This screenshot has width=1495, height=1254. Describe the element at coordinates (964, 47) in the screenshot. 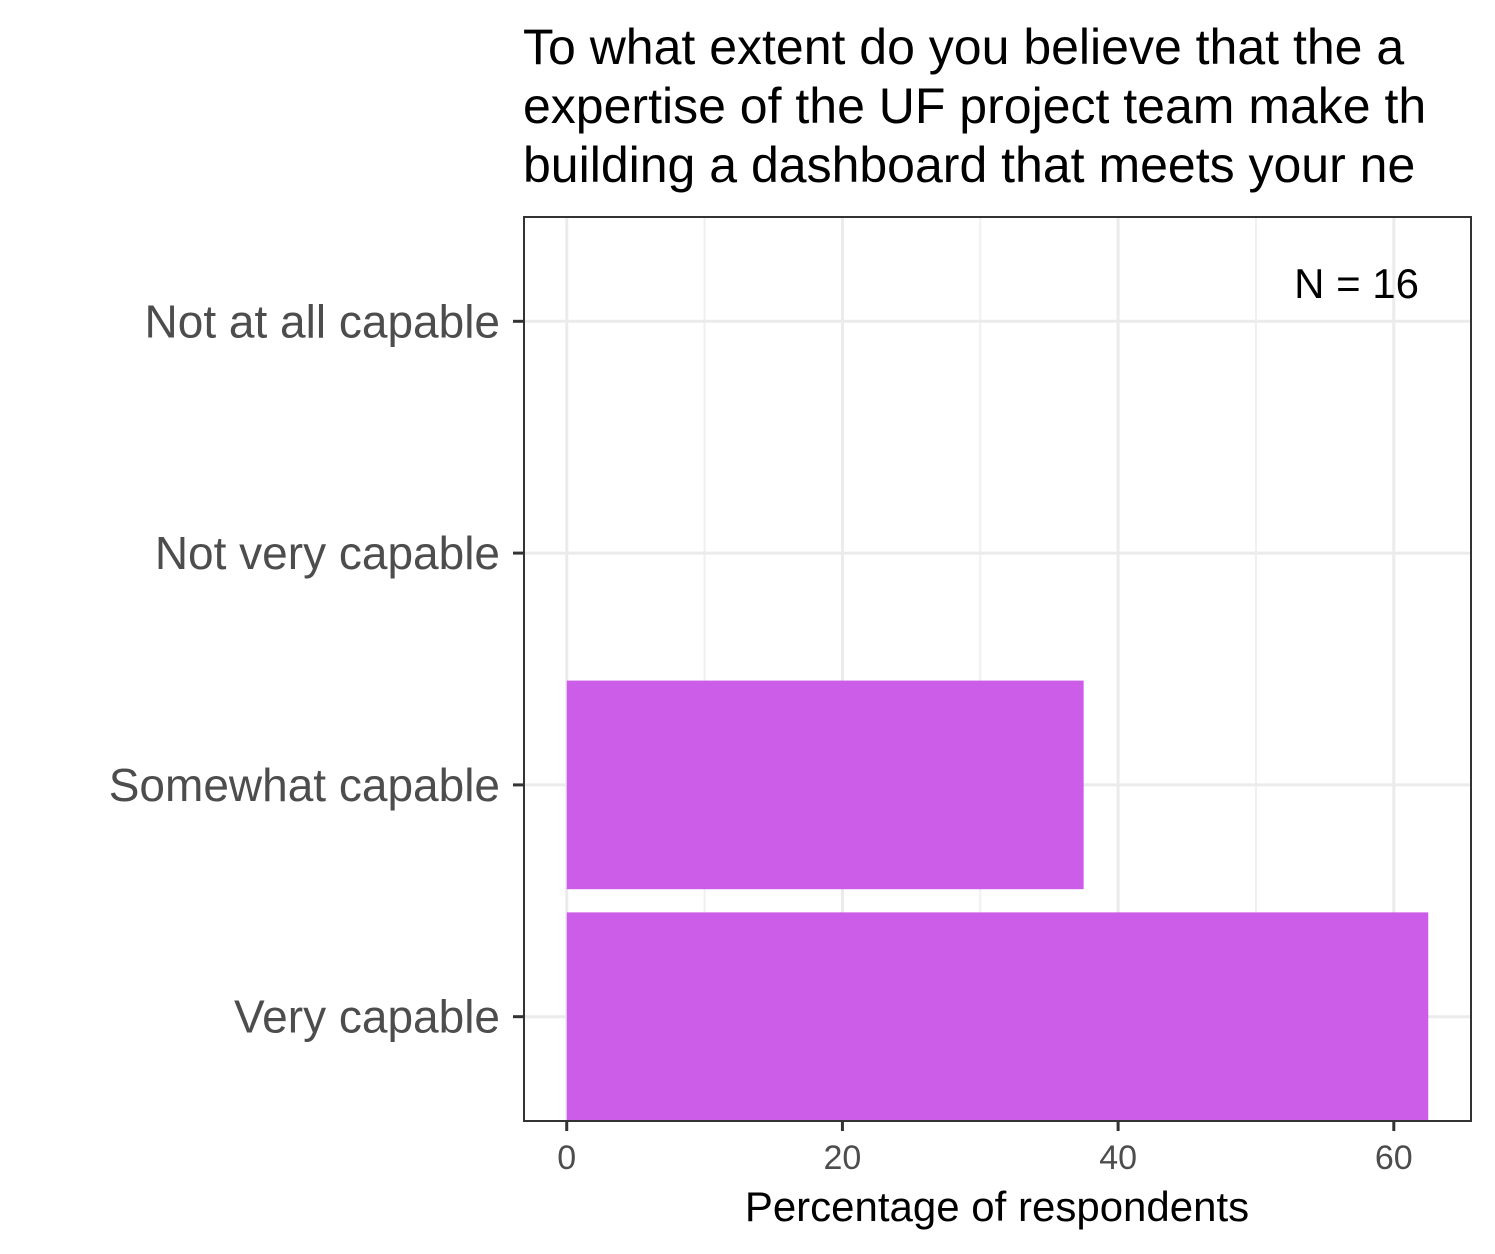

I see `chart-title-line-1: To what extent do you believe that the a` at that location.